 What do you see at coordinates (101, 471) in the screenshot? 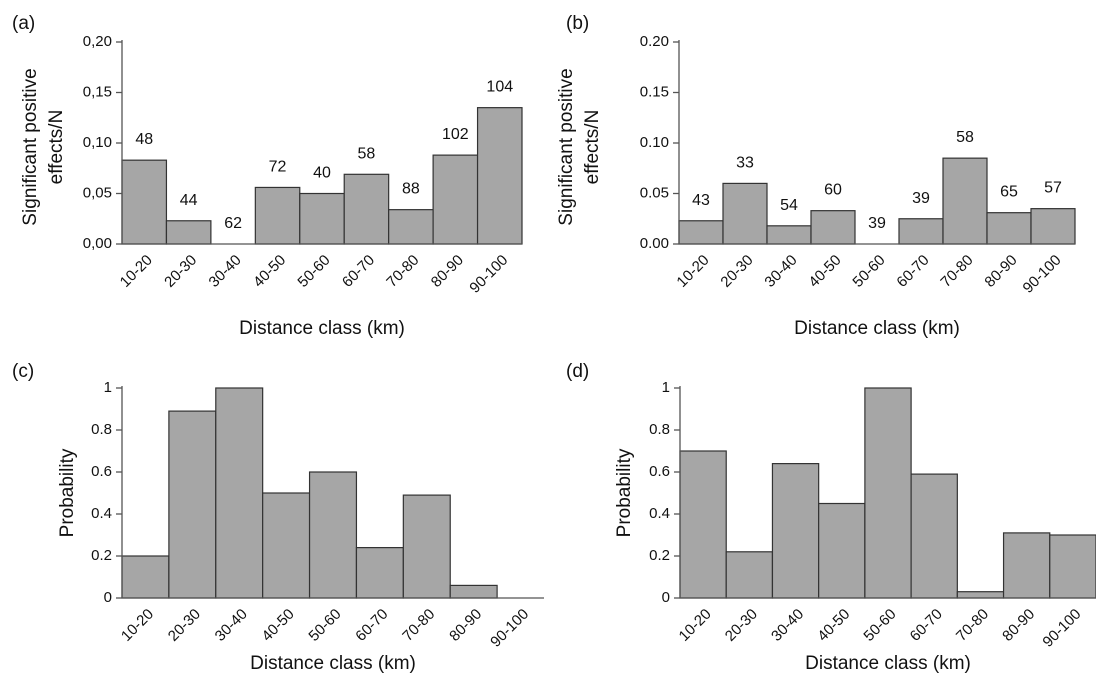
I see `y-tick-label-c: 0.6` at bounding box center [101, 471].